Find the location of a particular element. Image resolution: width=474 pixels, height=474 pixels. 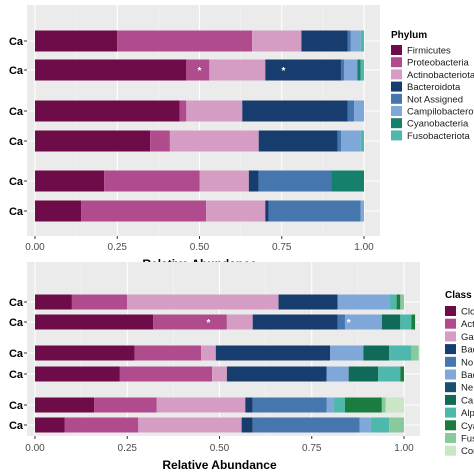

legend-label: Ne is located at coordinates (467, 388).